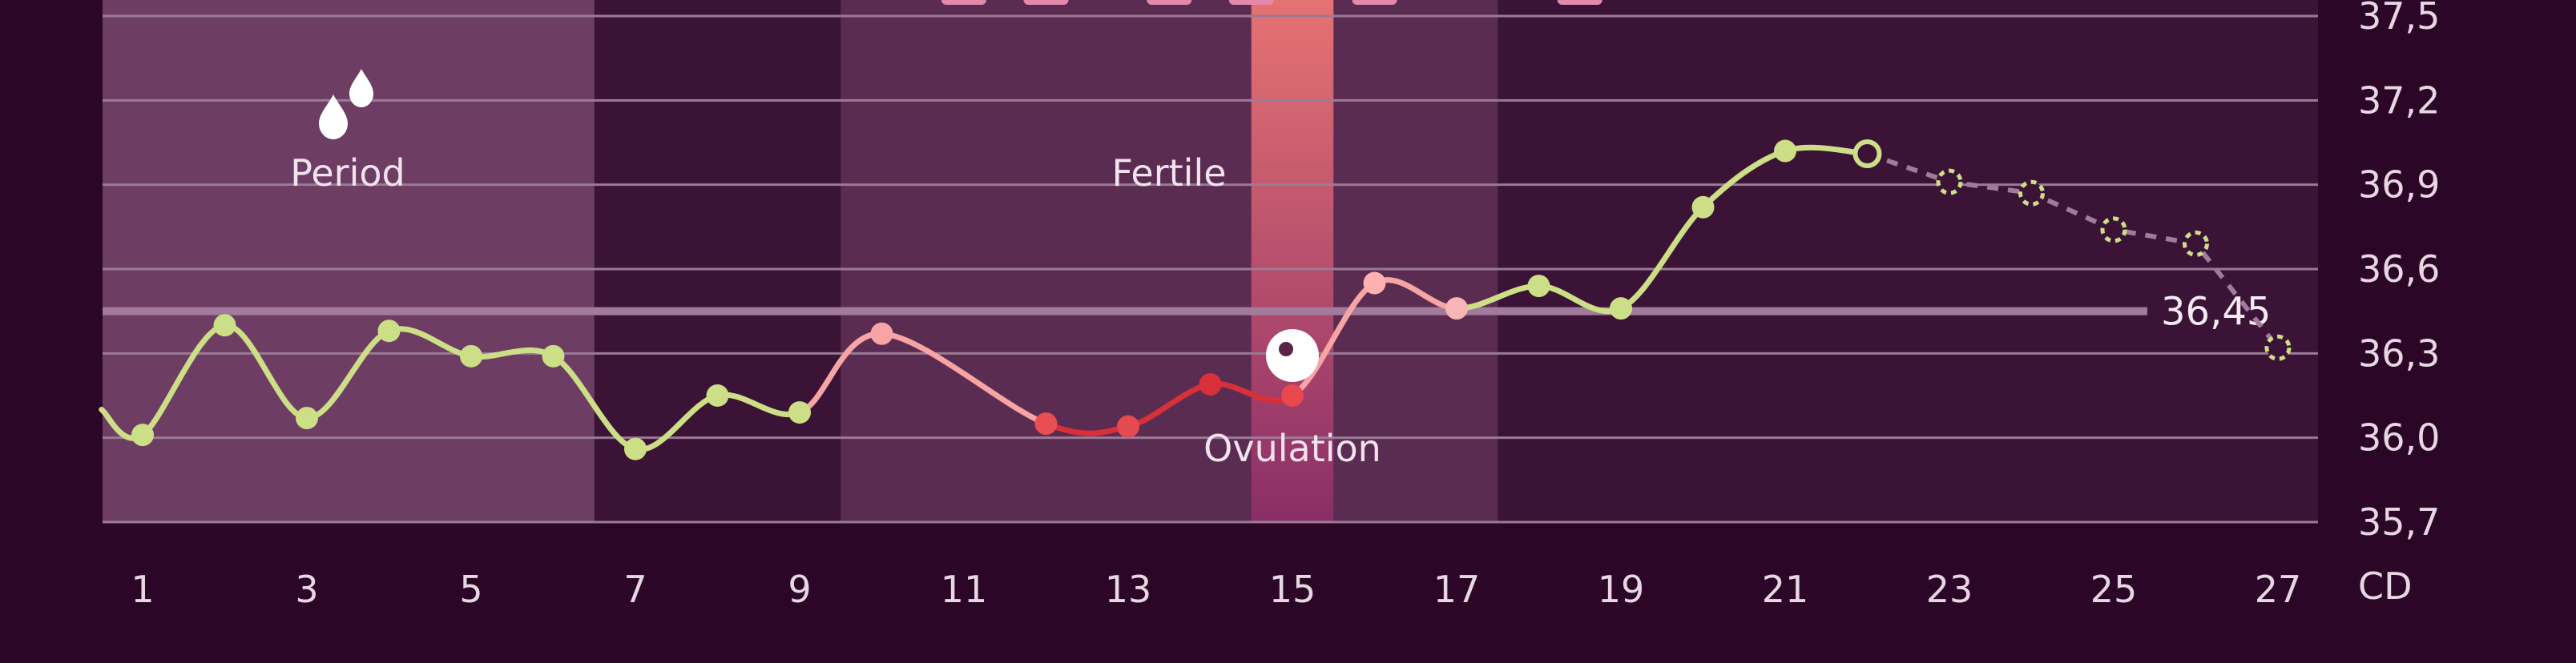  Describe the element at coordinates (346, 104) in the screenshot. I see `droplets-icon` at that location.